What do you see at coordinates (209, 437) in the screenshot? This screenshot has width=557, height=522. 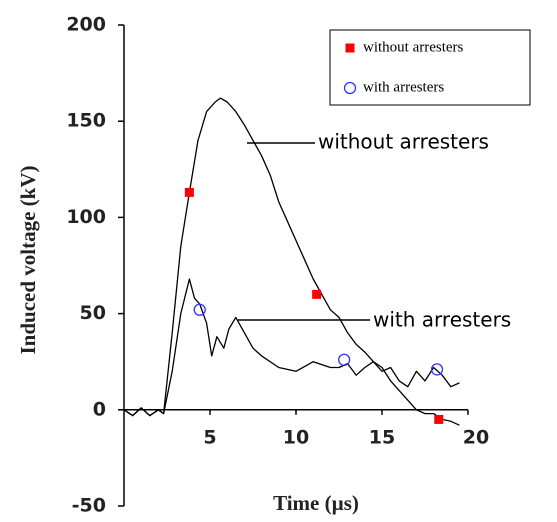 I see `x-tick-label: 5` at bounding box center [209, 437].